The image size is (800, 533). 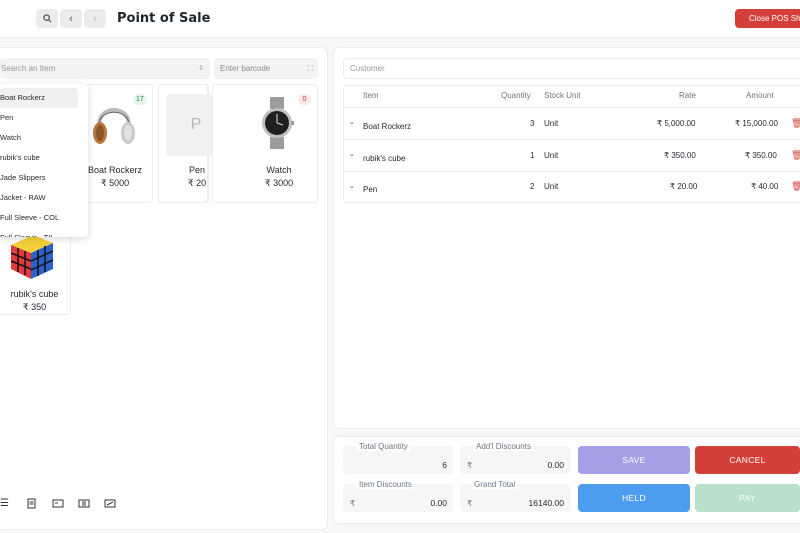 I want to click on total-quantity-value: 6, so click(x=444, y=465).